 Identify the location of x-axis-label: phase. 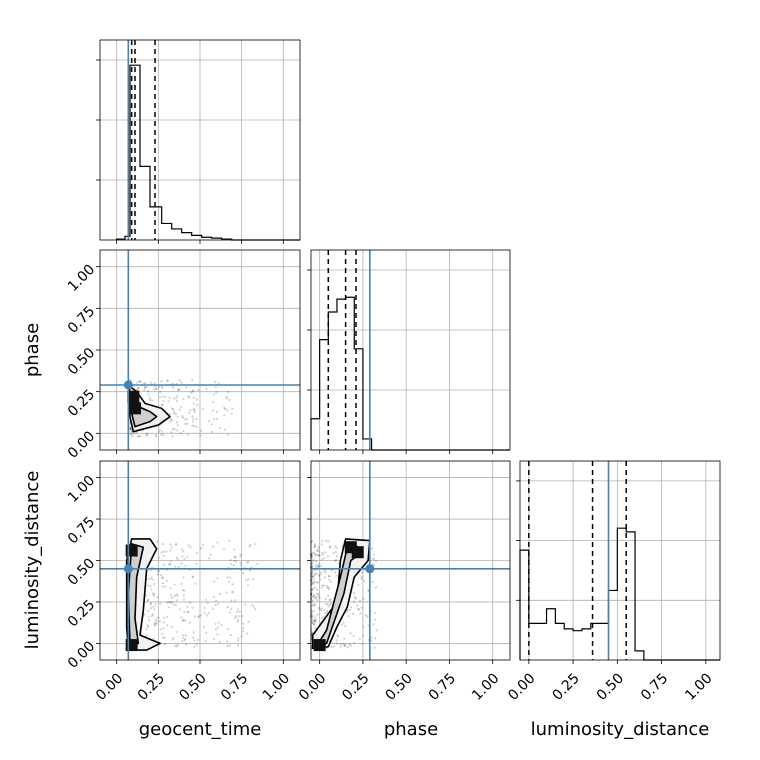
(411, 729).